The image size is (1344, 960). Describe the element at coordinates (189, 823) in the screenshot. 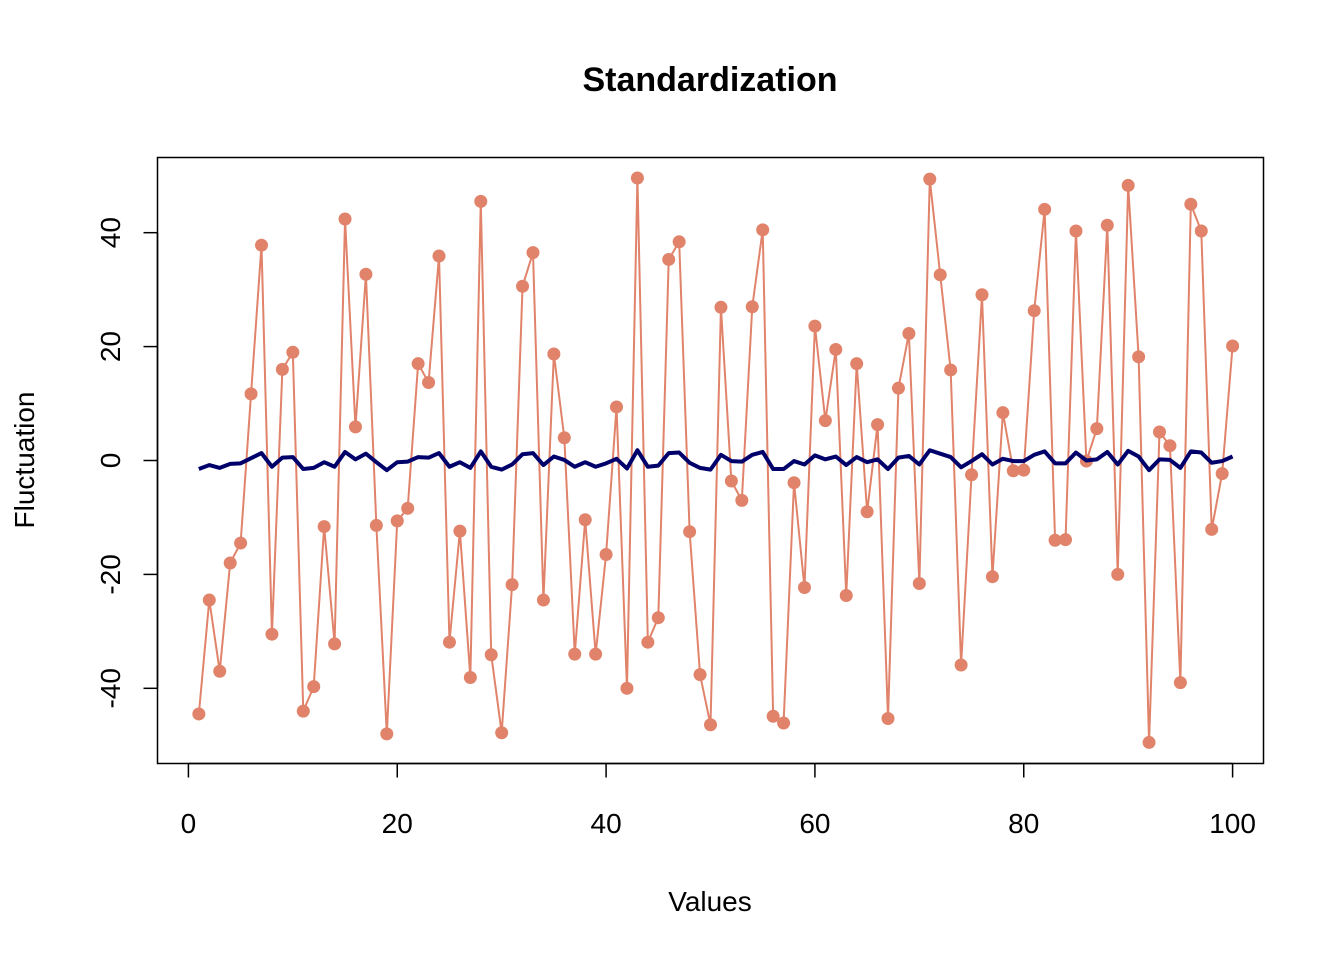

I see `x-tick-label: 0` at that location.